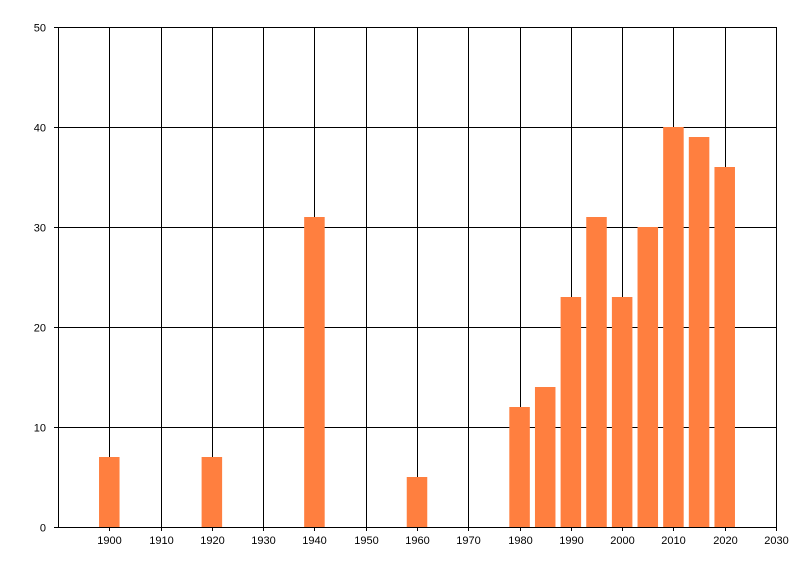  Describe the element at coordinates (40, 229) in the screenshot. I see `y-tick-label: 30` at that location.